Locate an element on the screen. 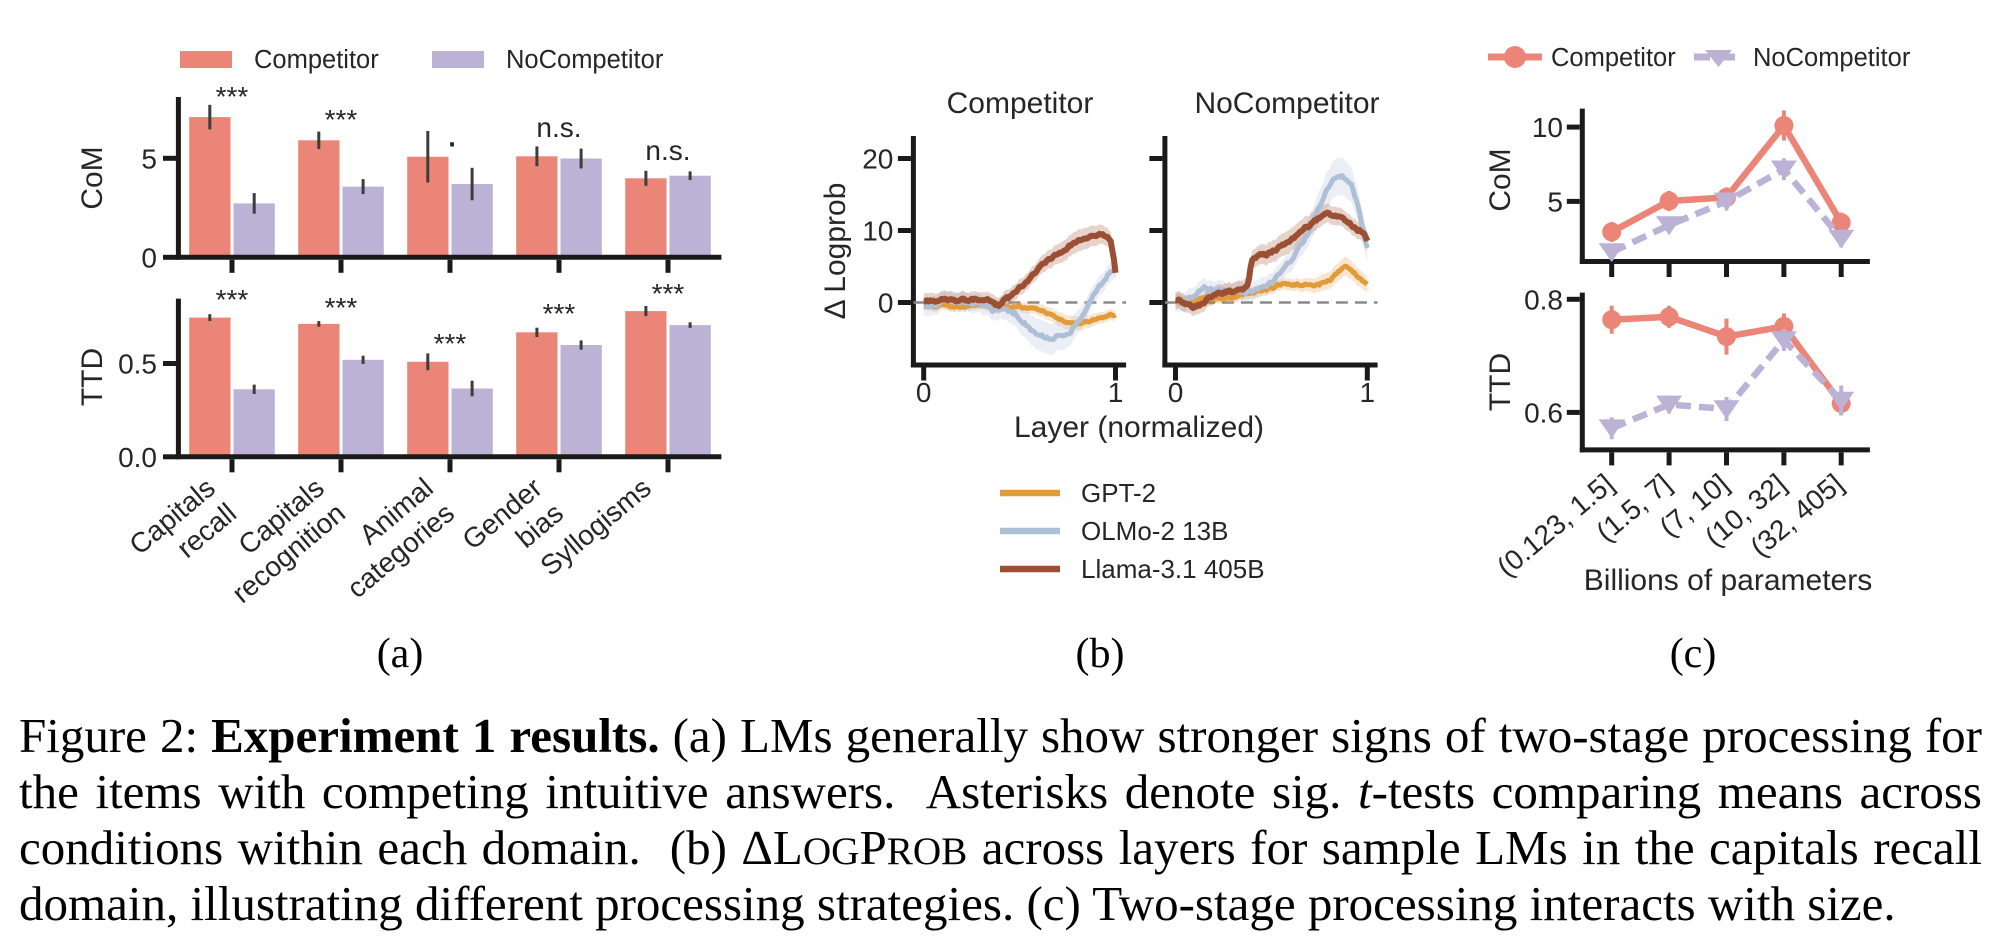 This screenshot has width=2000, height=948. svg-text: (b) is located at coordinates (1100, 654).